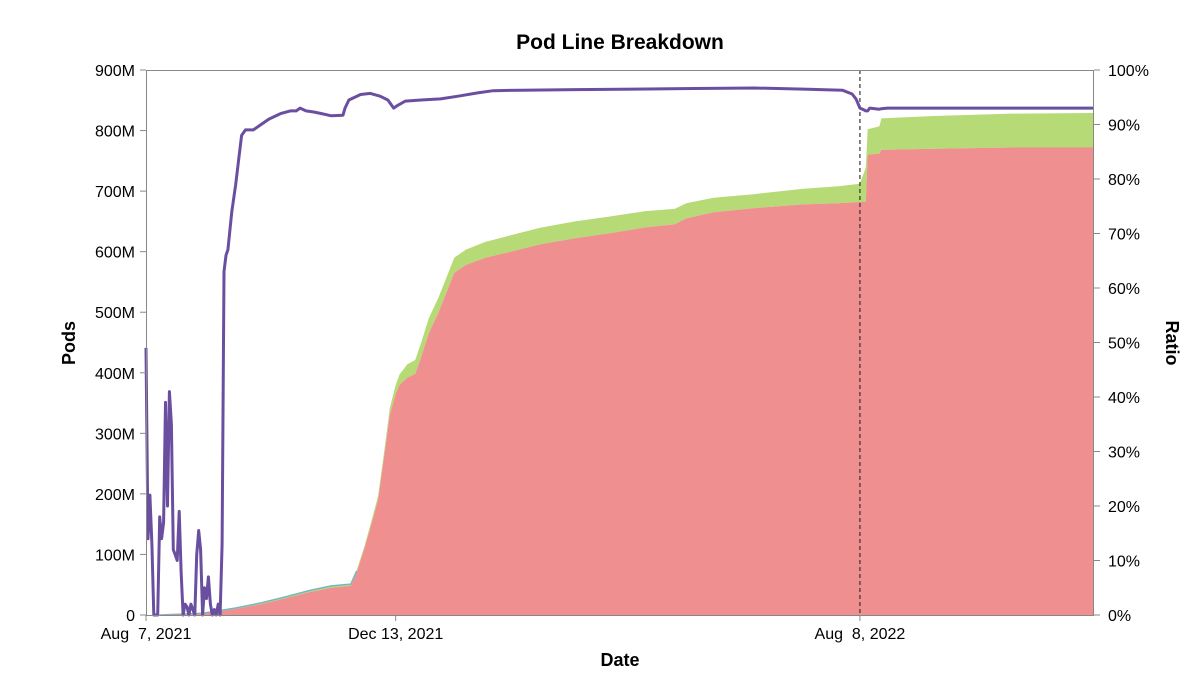  Describe the element at coordinates (620, 42) in the screenshot. I see `chart-title: Pod Line Breakdown` at that location.